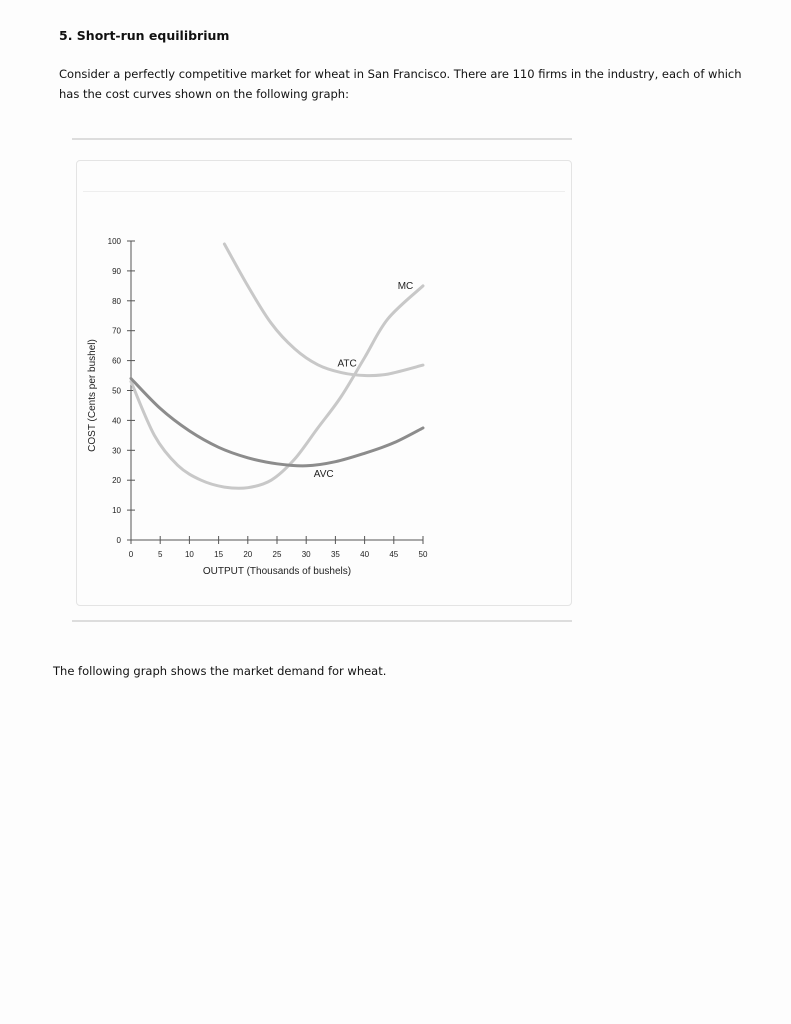 The image size is (791, 1024). I want to click on x-tick-label: 20, so click(247, 554).